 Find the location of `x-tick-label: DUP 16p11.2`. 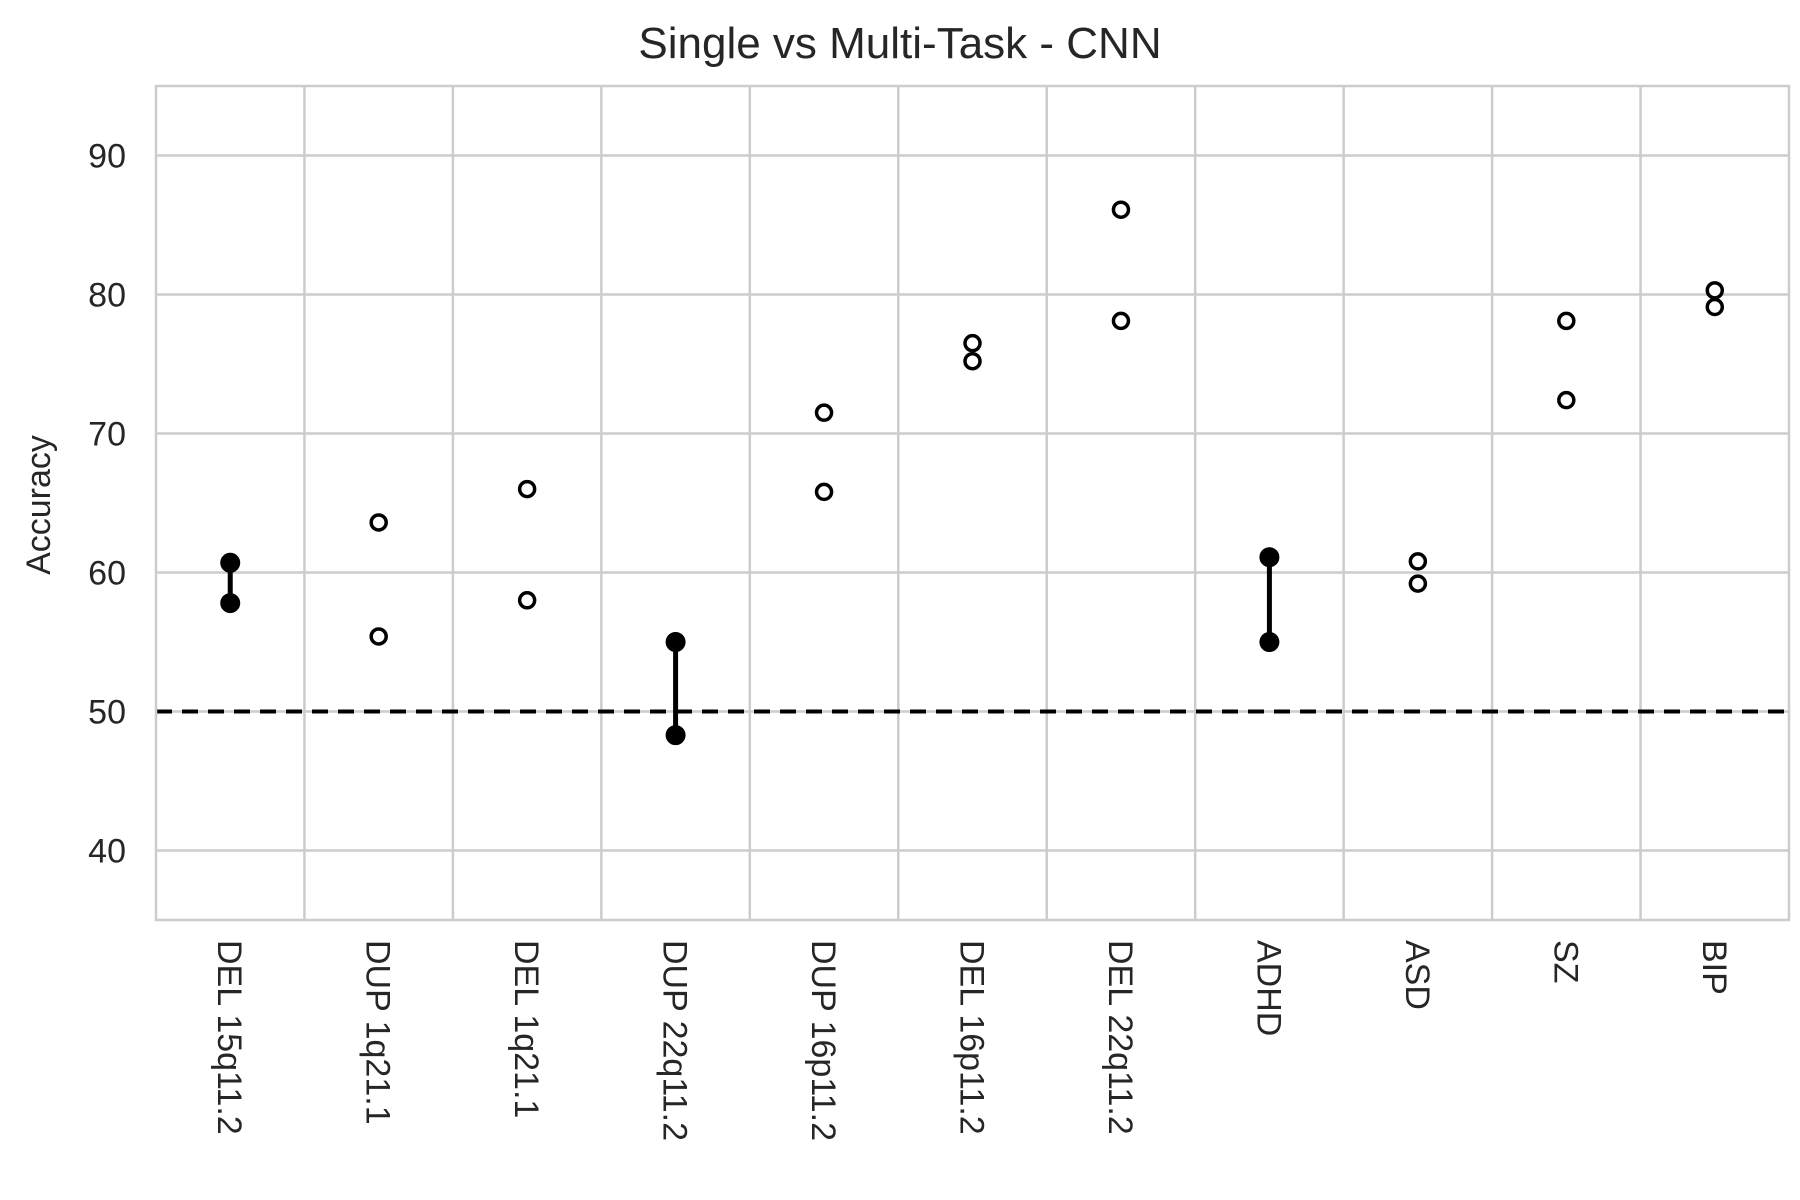

x-tick-label: DUP 16p11.2 is located at coordinates (823, 1040).